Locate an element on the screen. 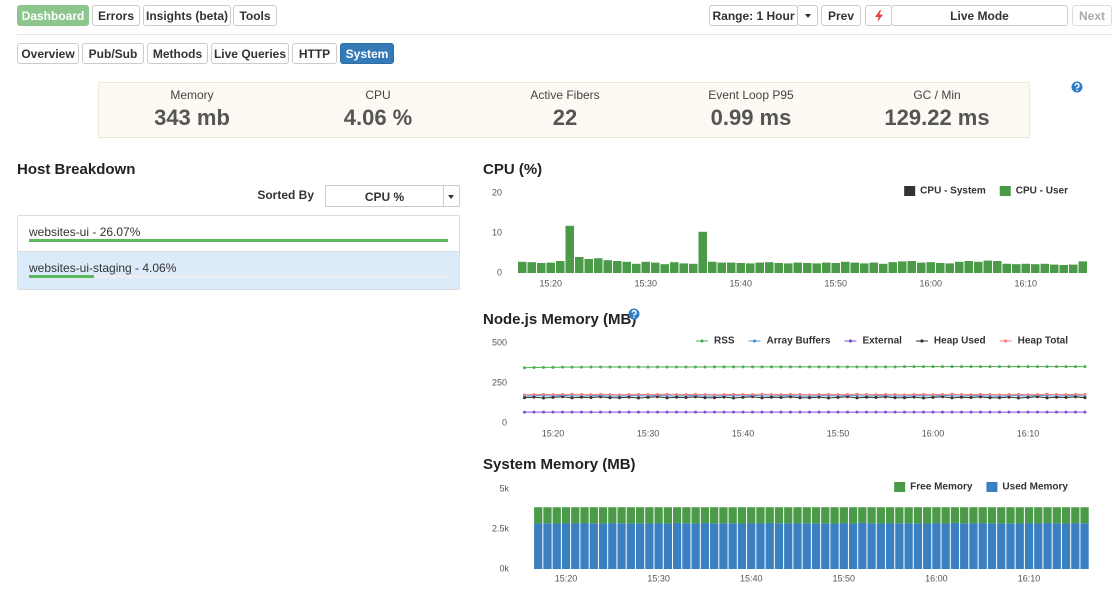 The height and width of the screenshot is (599, 1120). sub-tab: Live Queries is located at coordinates (250, 53).